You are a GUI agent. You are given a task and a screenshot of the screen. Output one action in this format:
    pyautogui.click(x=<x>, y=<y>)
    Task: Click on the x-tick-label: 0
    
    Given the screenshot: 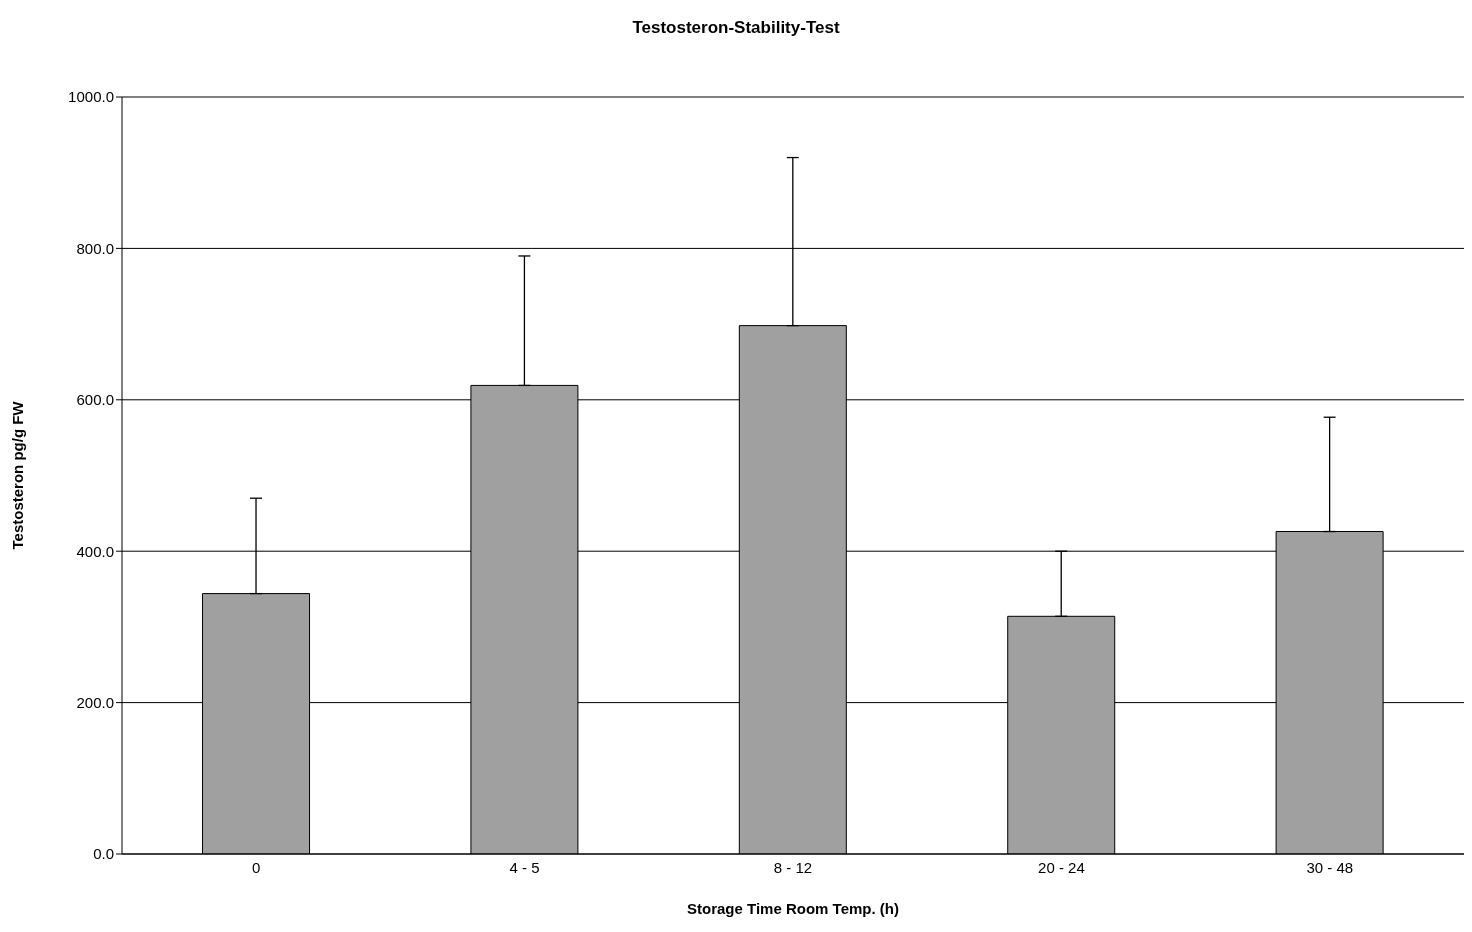 What is the action you would take?
    pyautogui.click(x=256, y=867)
    